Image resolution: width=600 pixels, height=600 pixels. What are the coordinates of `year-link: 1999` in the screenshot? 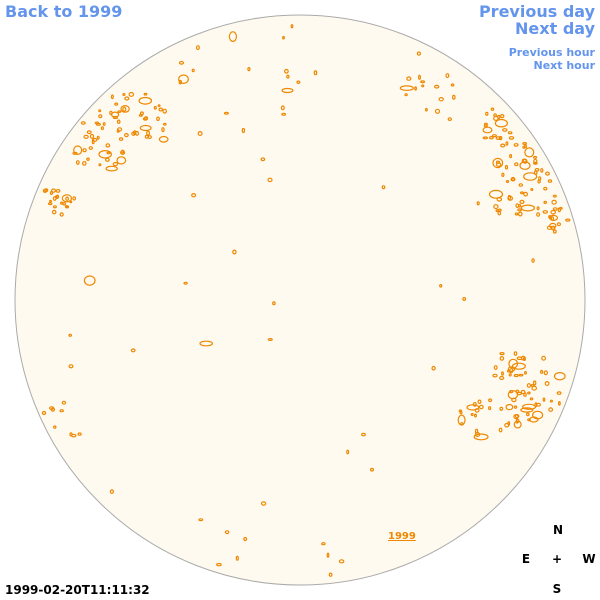 It's located at (402, 536).